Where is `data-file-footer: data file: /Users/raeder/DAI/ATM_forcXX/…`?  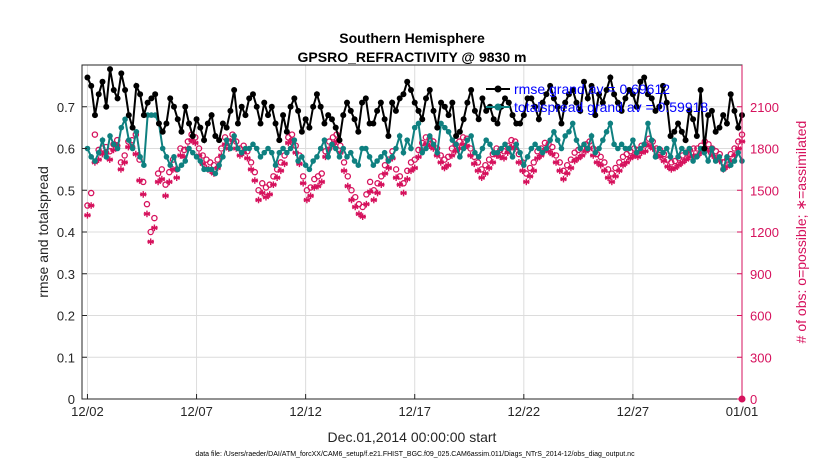 data-file-footer: data file: /Users/raeder/DAI/ATM_forcXX/… is located at coordinates (415, 454).